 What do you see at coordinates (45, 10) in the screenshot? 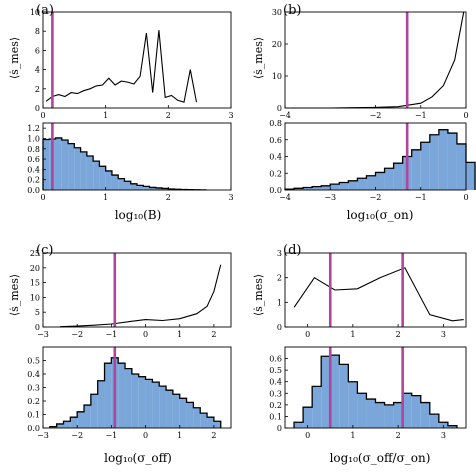
I see `panel-label-a: (a)` at bounding box center [45, 10].